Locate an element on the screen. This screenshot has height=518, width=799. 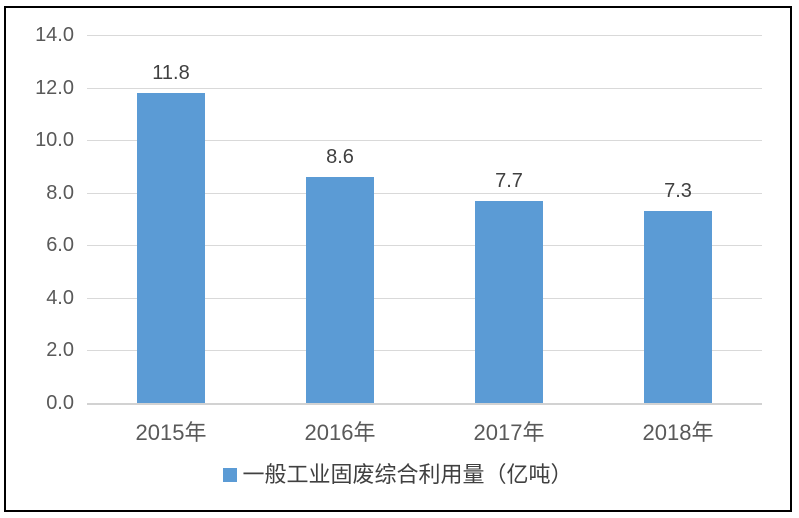
y-axis-labels: 14.0 12.0 10.0 8.0 6.0 4.0 2.0 0.0 is located at coordinates (45, 219).